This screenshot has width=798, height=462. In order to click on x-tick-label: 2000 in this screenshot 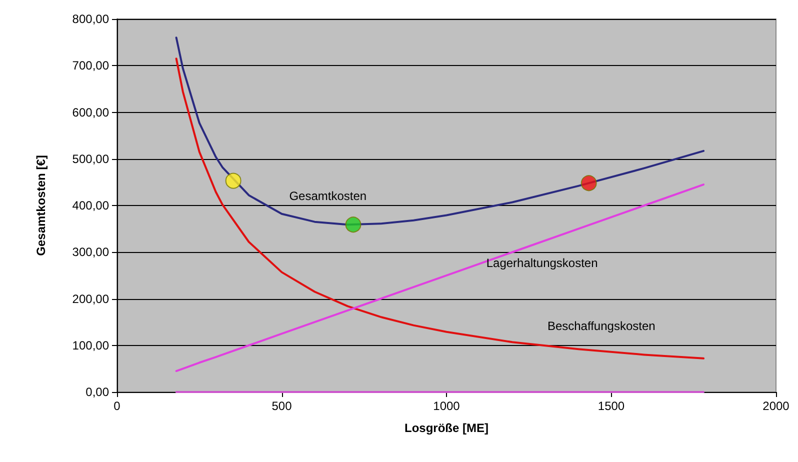, I will do `click(776, 406)`.